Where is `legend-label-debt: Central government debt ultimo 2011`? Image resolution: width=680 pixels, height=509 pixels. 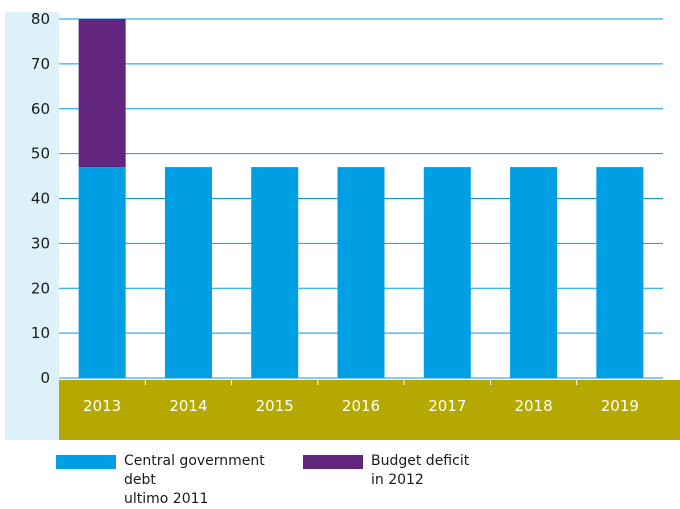
legend-label-debt: Central government debt ultimo 2011 is located at coordinates (209, 480).